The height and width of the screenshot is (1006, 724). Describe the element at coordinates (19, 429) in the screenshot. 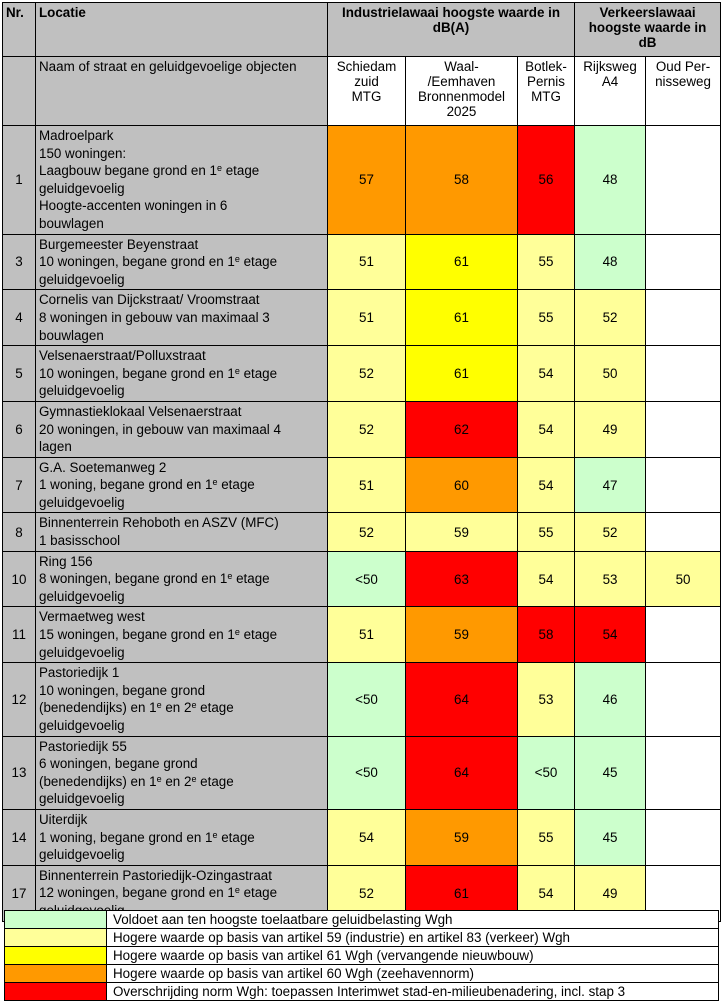

I see `row-number: 6` at that location.